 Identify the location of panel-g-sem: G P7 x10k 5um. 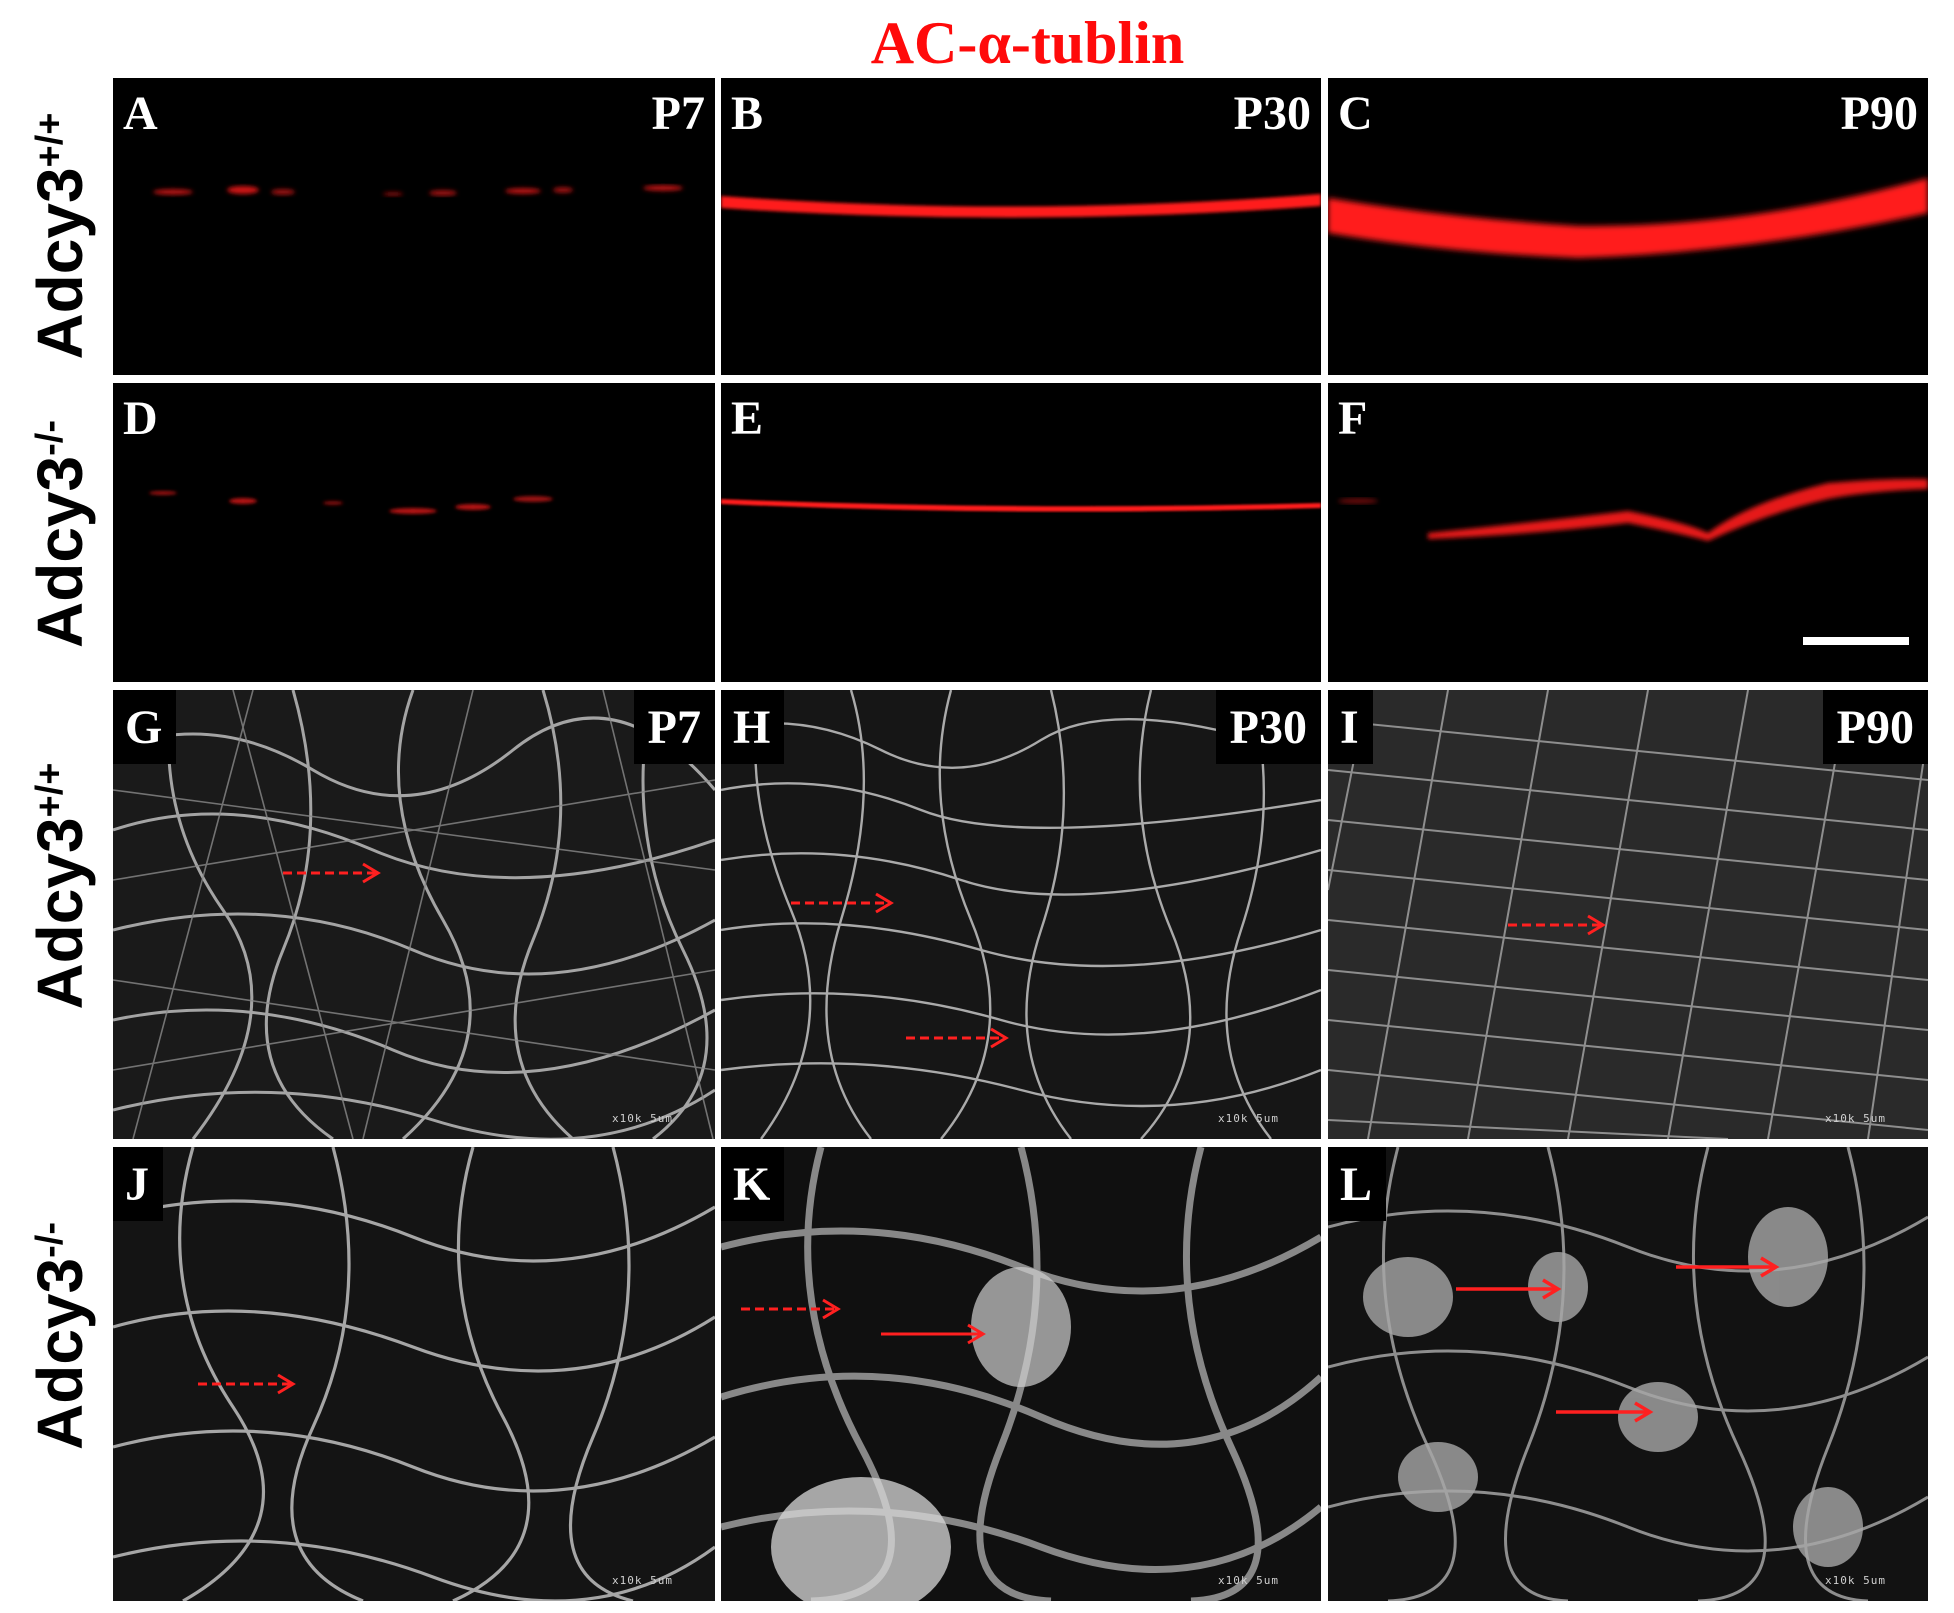
(414, 914).